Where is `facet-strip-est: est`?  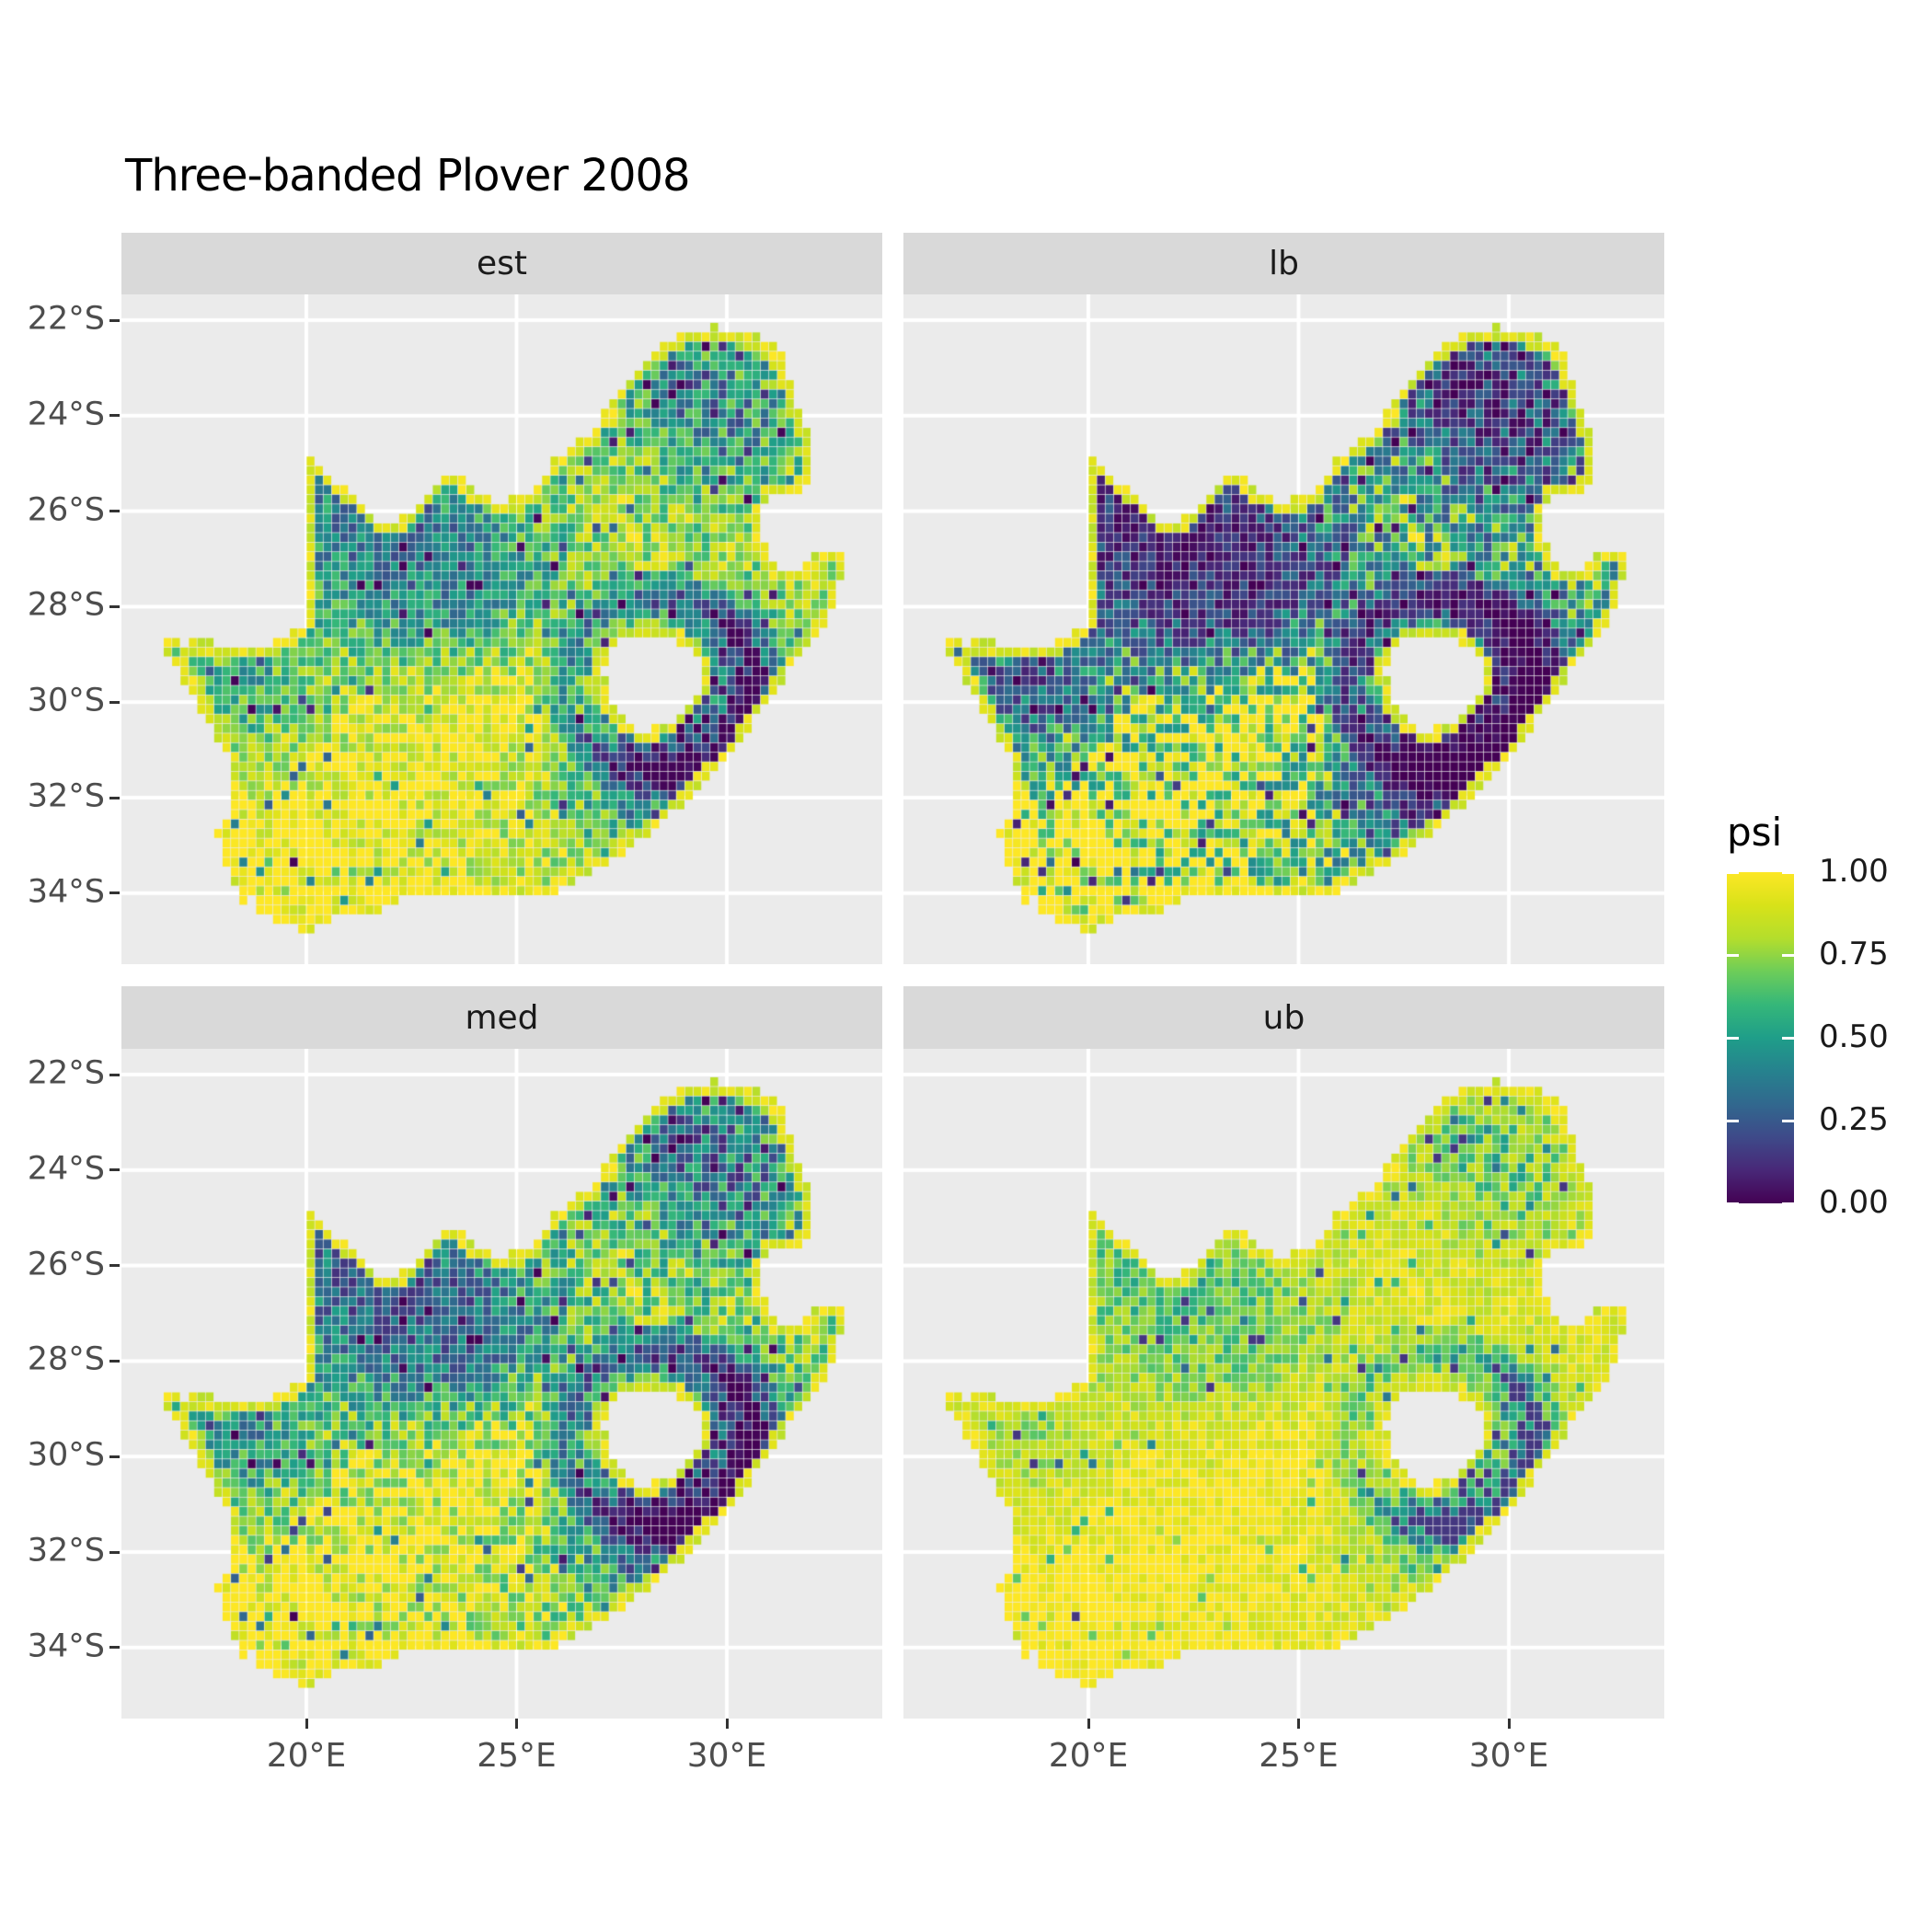
facet-strip-est: est is located at coordinates (501, 263).